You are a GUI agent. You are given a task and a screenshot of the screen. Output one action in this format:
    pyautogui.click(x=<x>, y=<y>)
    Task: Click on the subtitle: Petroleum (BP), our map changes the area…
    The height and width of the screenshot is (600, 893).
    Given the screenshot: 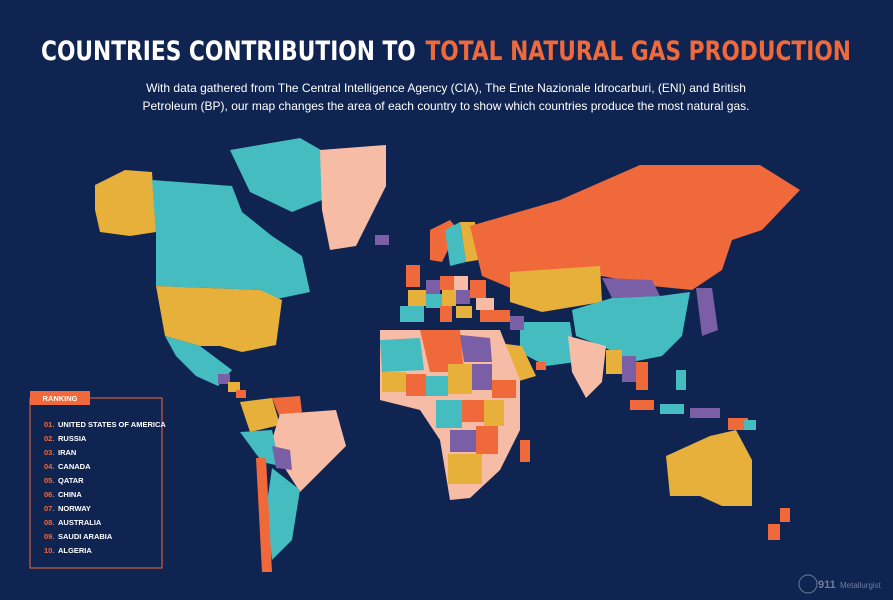 What is the action you would take?
    pyautogui.click(x=446, y=106)
    